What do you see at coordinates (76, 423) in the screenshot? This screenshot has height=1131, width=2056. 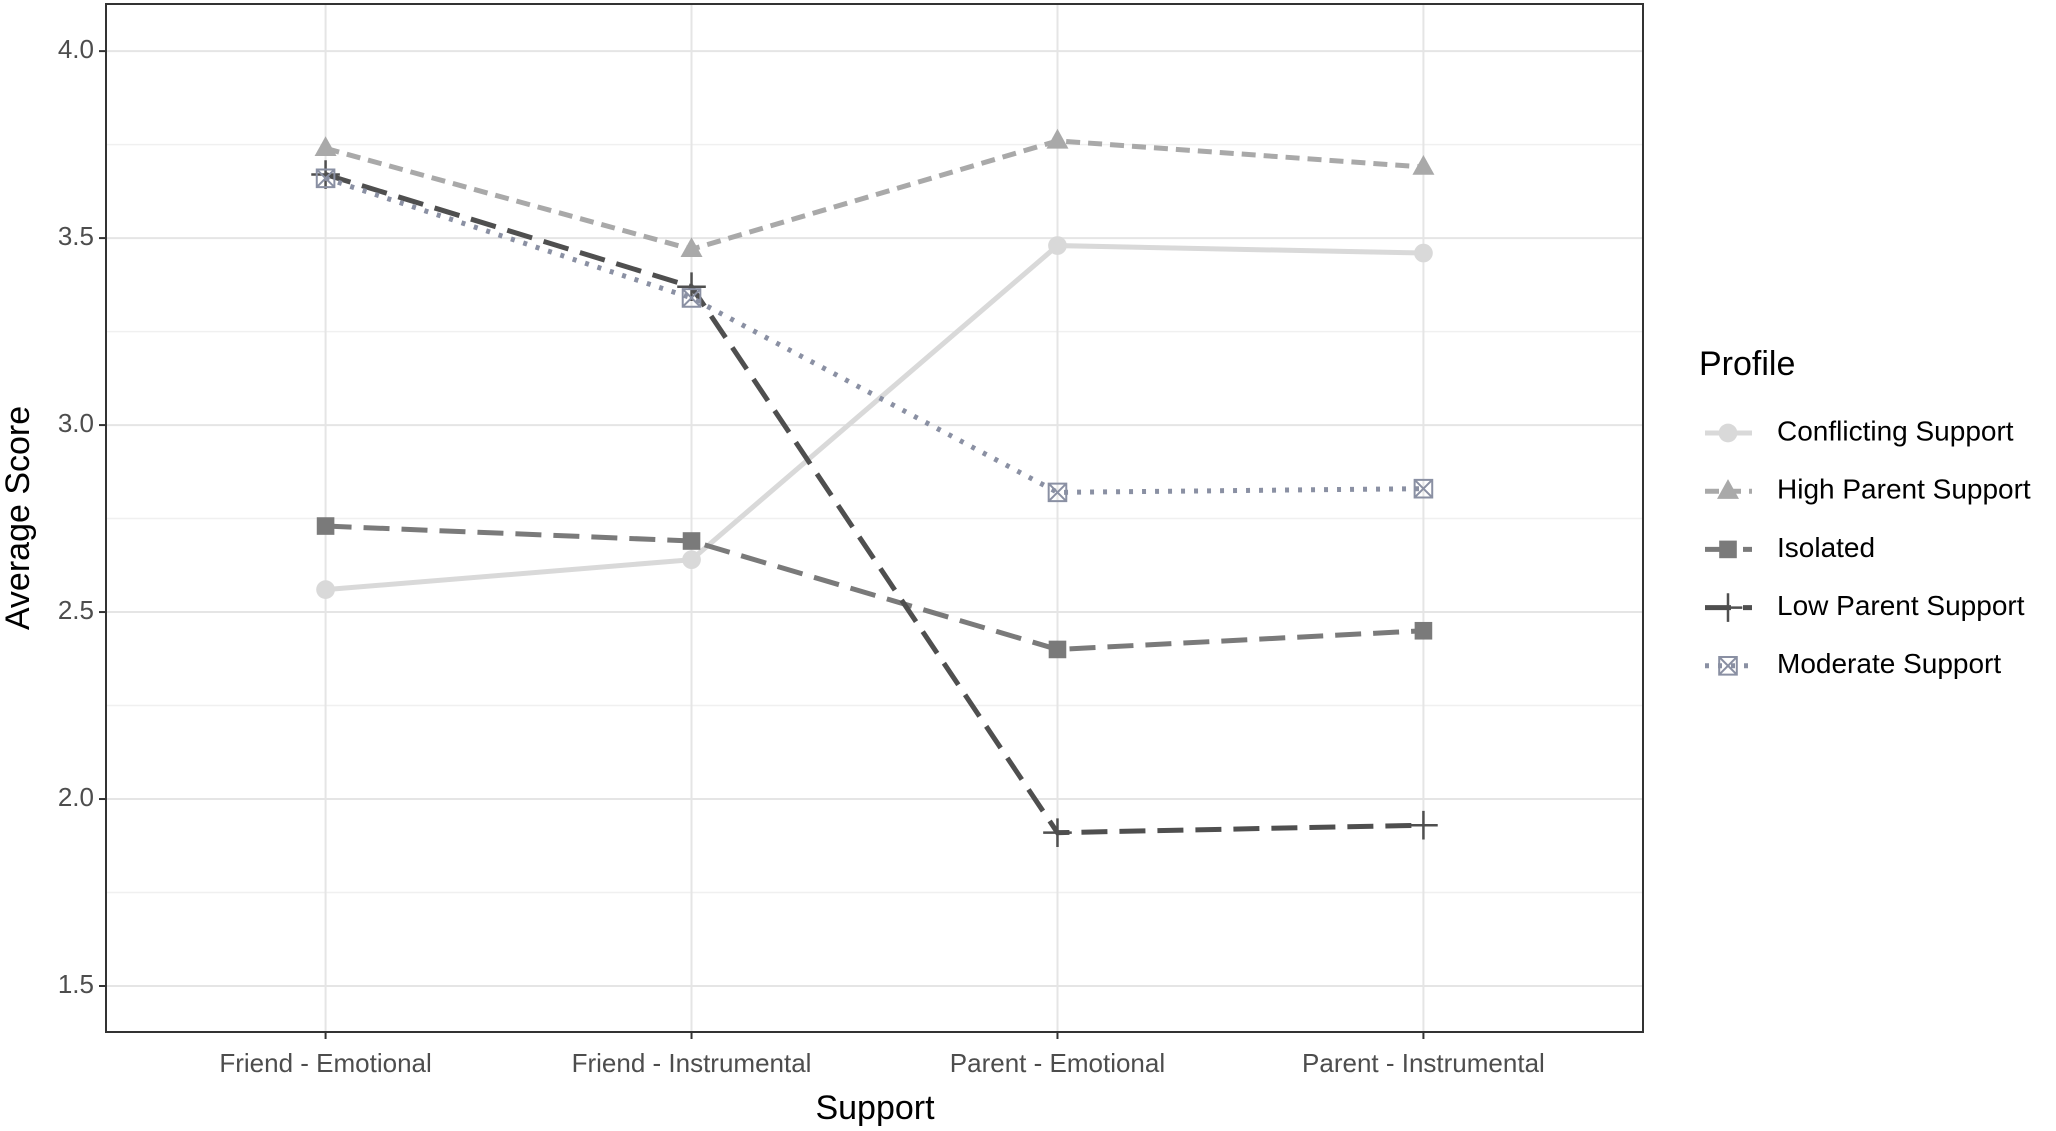 I see `y-tick-label: 3.0` at bounding box center [76, 423].